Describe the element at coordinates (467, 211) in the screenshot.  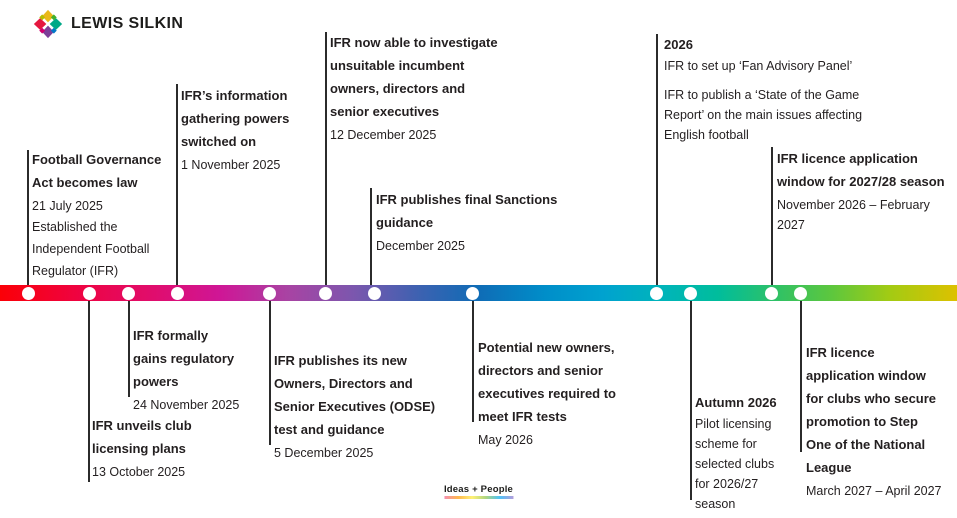
I see `event-title: IFR publishes final Sanctions guidance` at that location.